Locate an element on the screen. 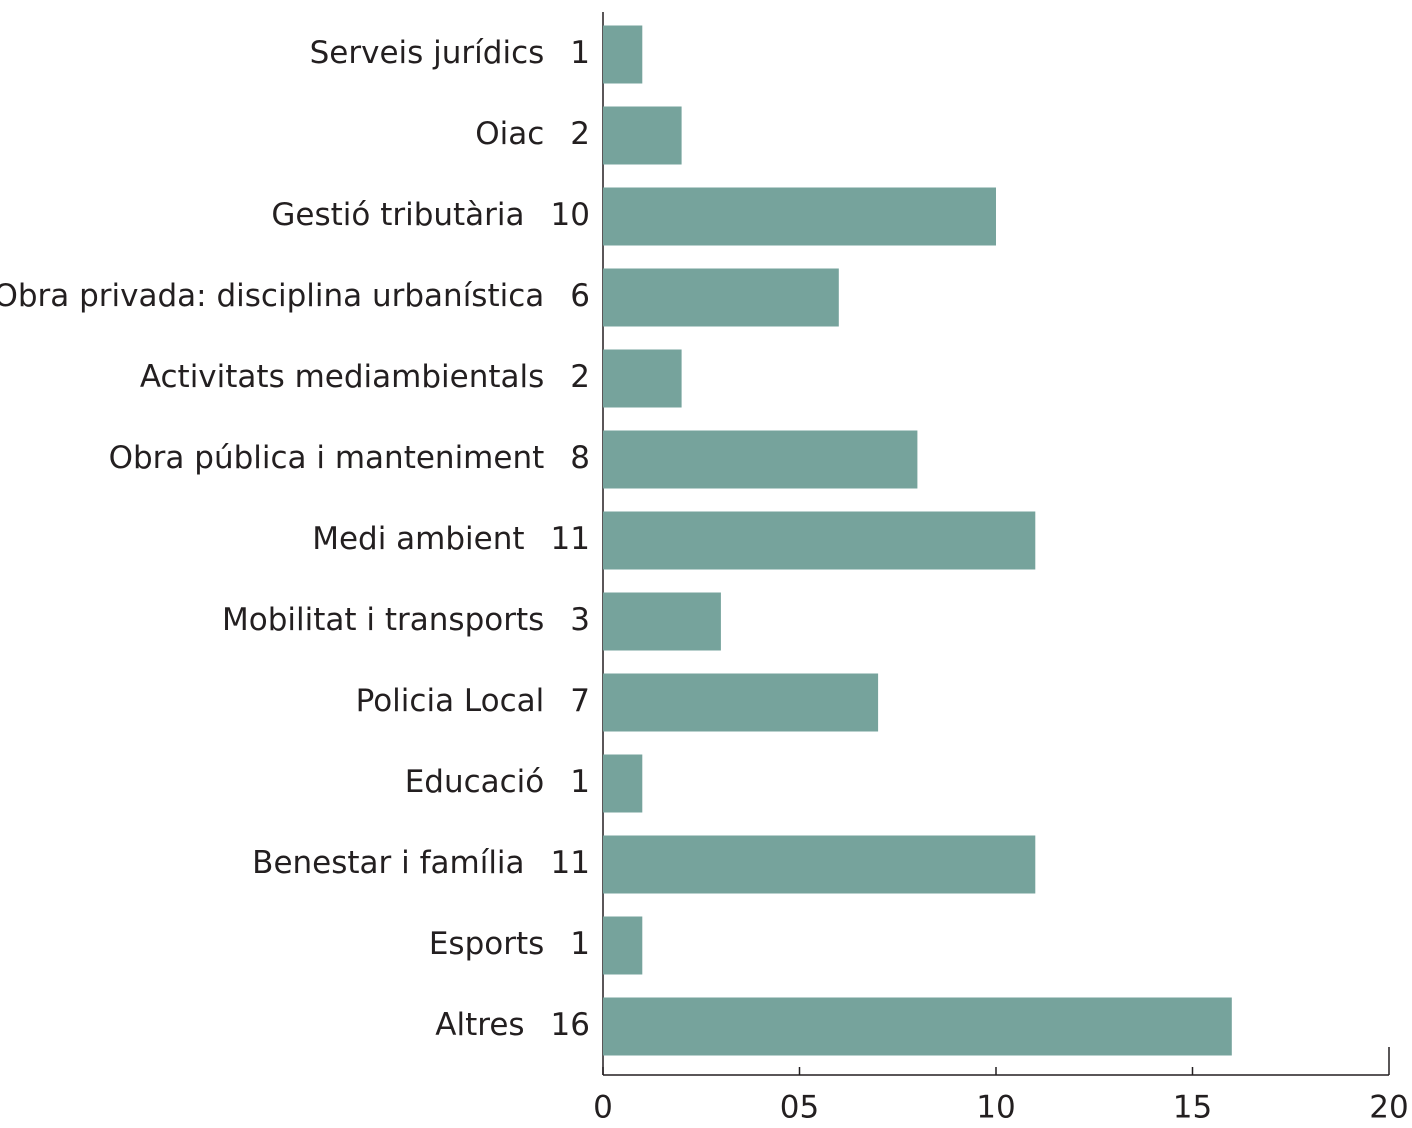  x-tick-label: 10 is located at coordinates (995, 1107).